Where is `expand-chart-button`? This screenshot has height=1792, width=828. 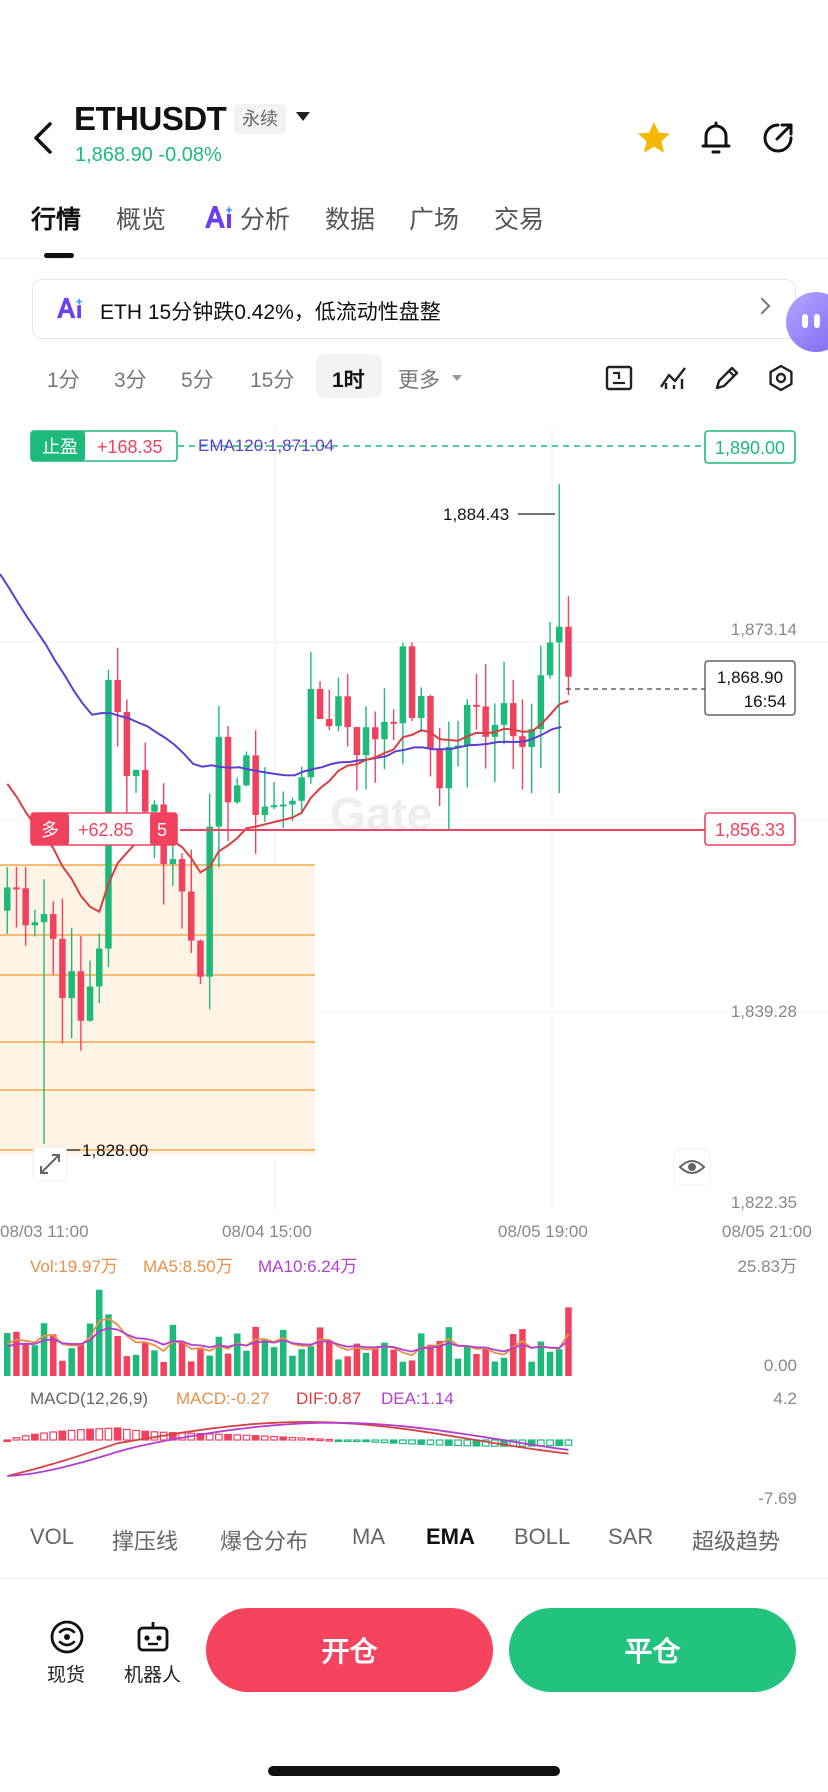 expand-chart-button is located at coordinates (50, 1164).